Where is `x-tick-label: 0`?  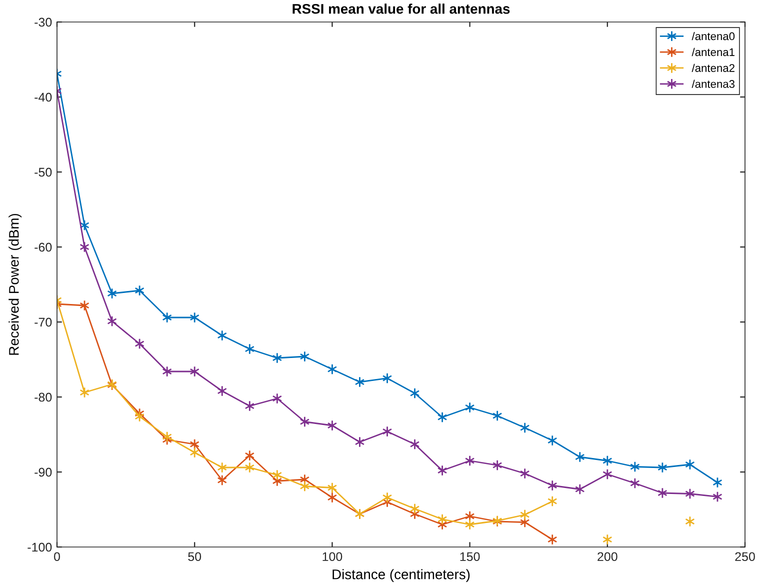
x-tick-label: 0 is located at coordinates (57, 557).